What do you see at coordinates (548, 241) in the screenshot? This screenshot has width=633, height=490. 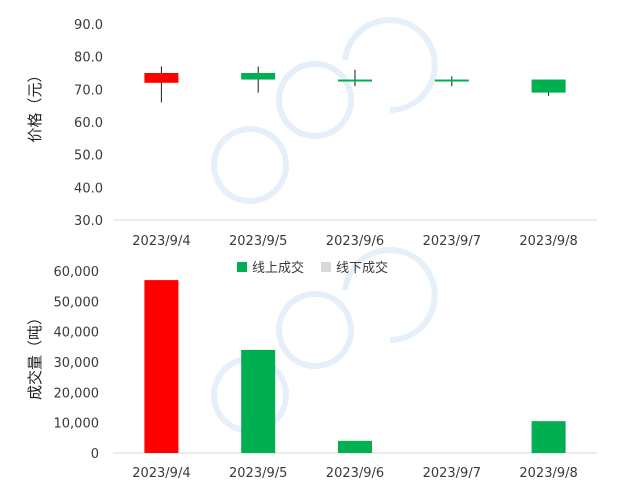 I see `price-x-tick-label: 2023/9/8` at bounding box center [548, 241].